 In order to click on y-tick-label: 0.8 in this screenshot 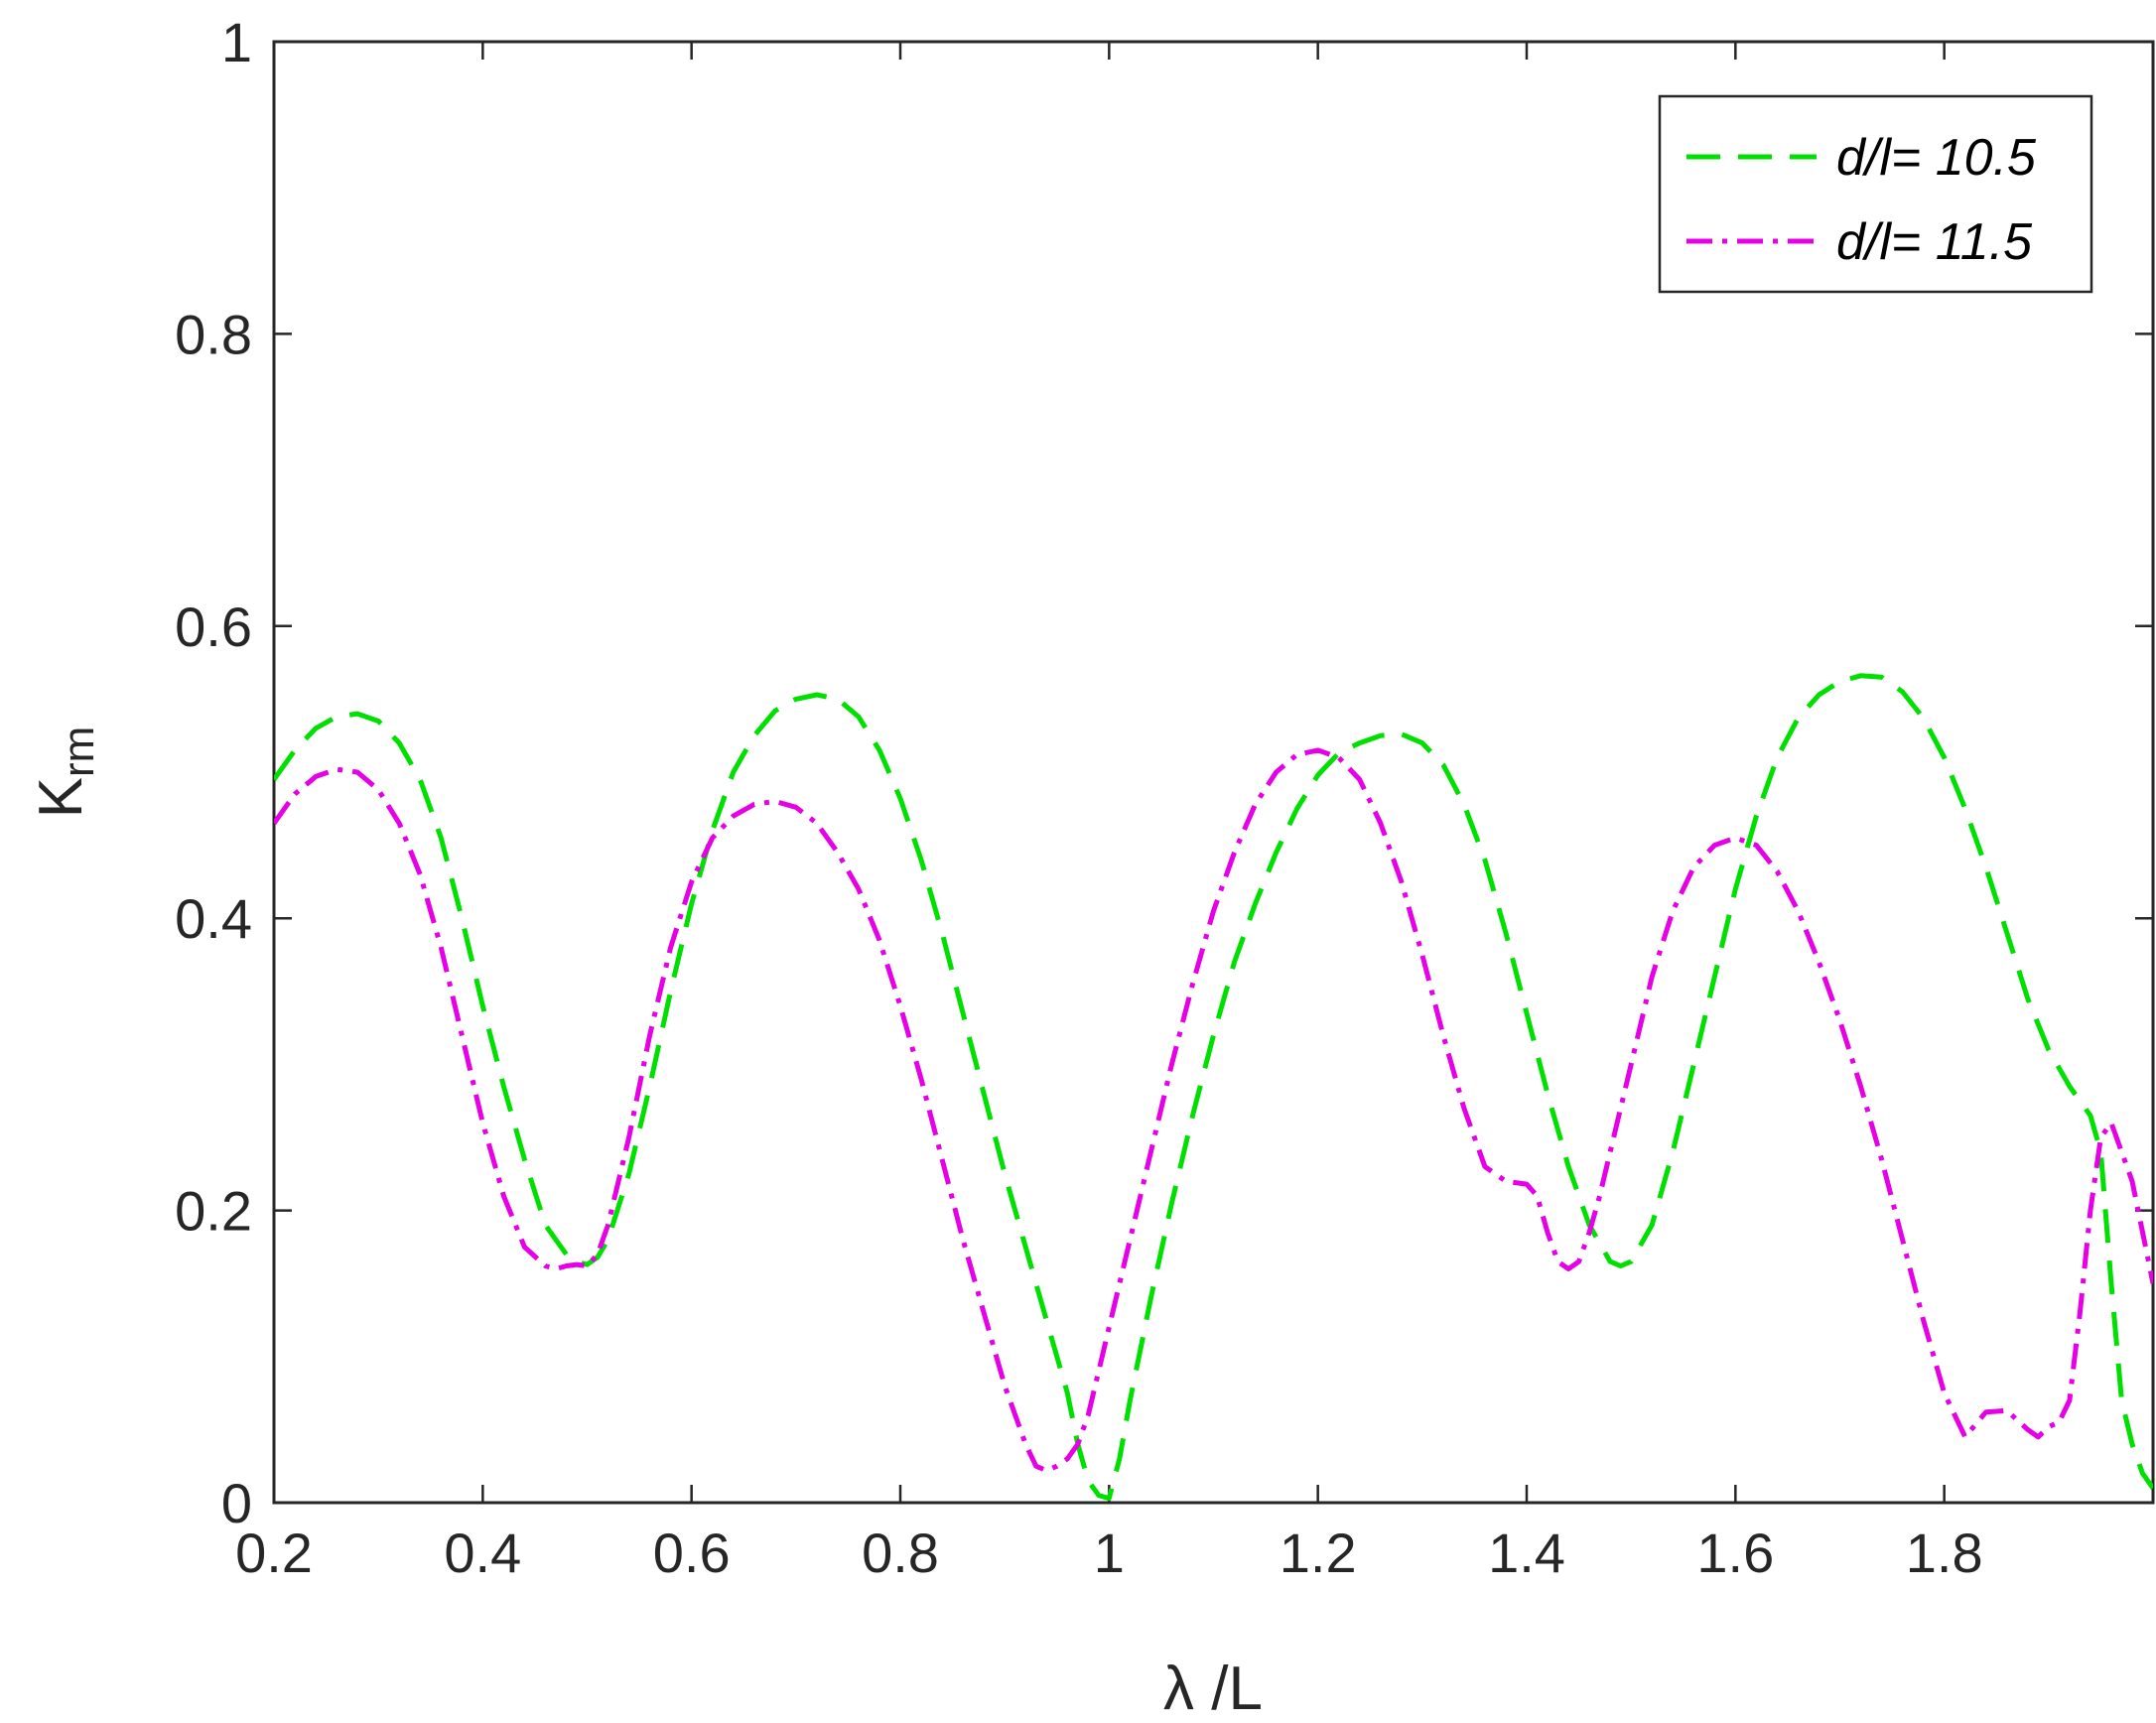, I will do `click(213, 334)`.